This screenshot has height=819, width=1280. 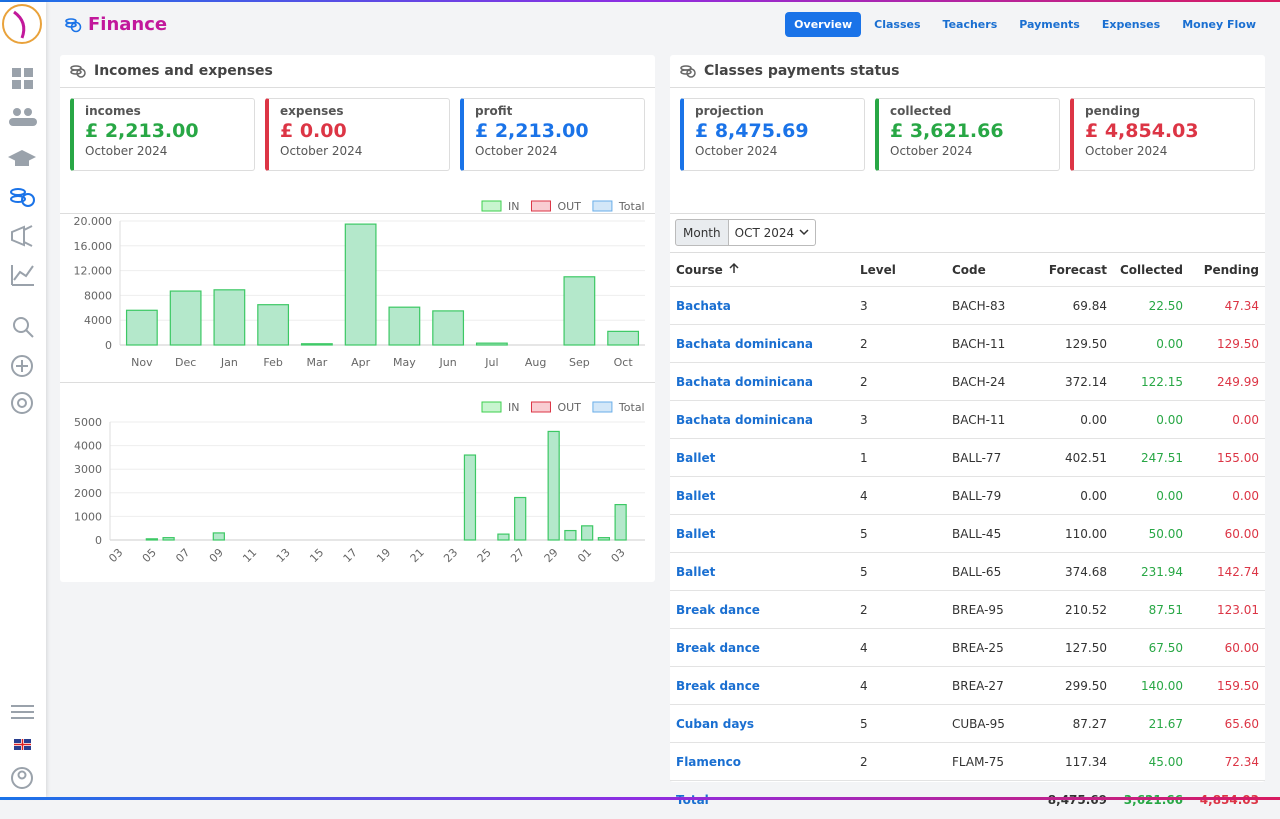 What do you see at coordinates (970, 24) in the screenshot?
I see `nav-tab: Teachers` at bounding box center [970, 24].